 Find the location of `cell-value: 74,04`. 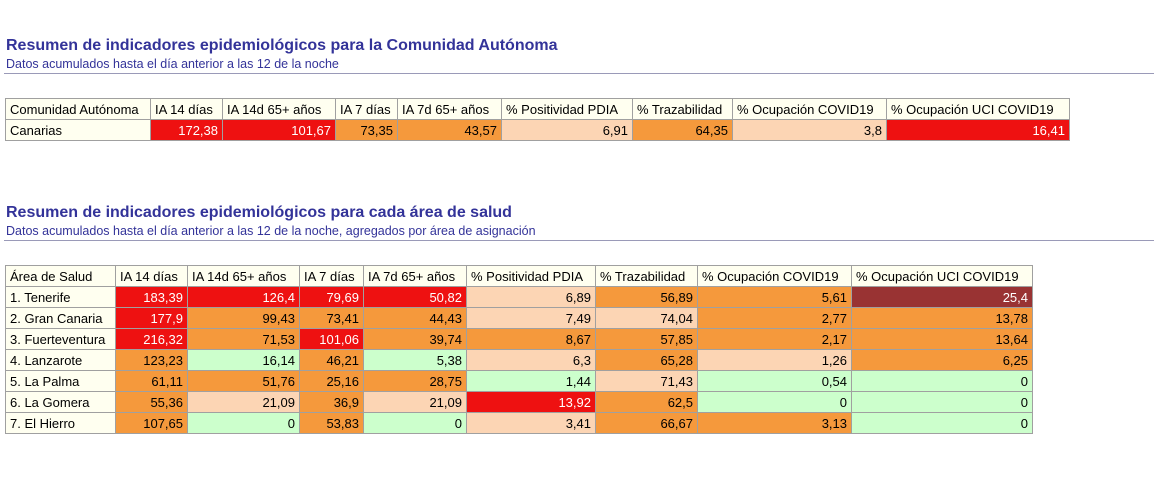

cell-value: 74,04 is located at coordinates (646, 318).